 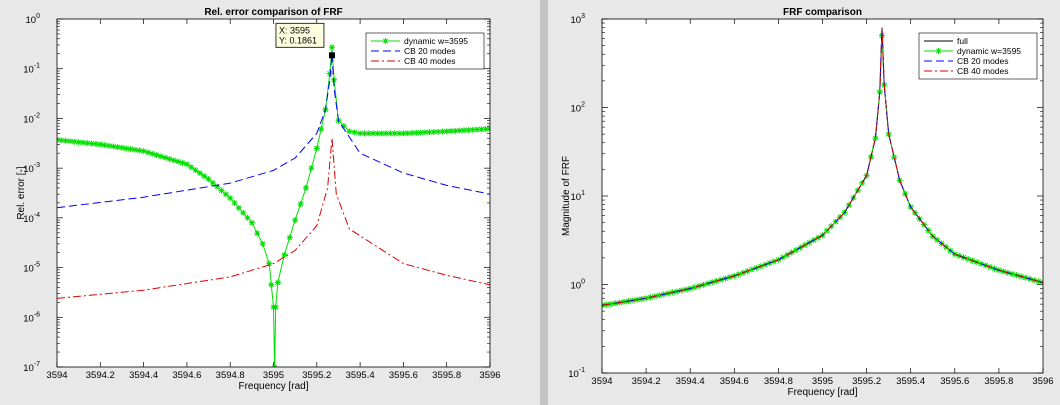 I want to click on x-tick-label: 3594.4, so click(x=143, y=375).